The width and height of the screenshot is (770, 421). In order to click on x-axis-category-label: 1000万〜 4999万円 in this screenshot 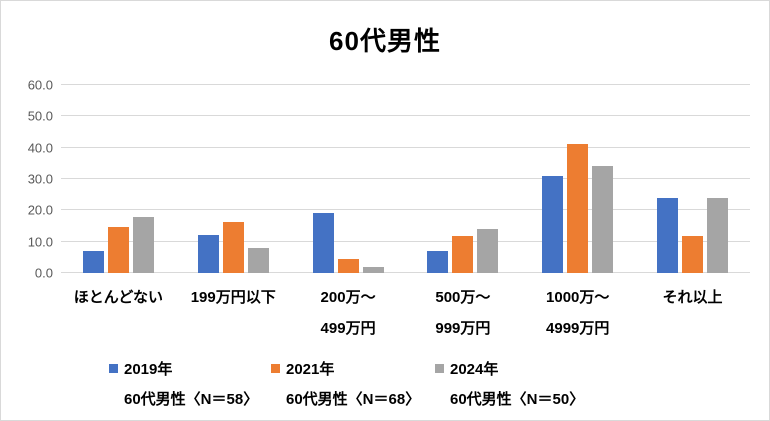, I will do `click(578, 313)`.